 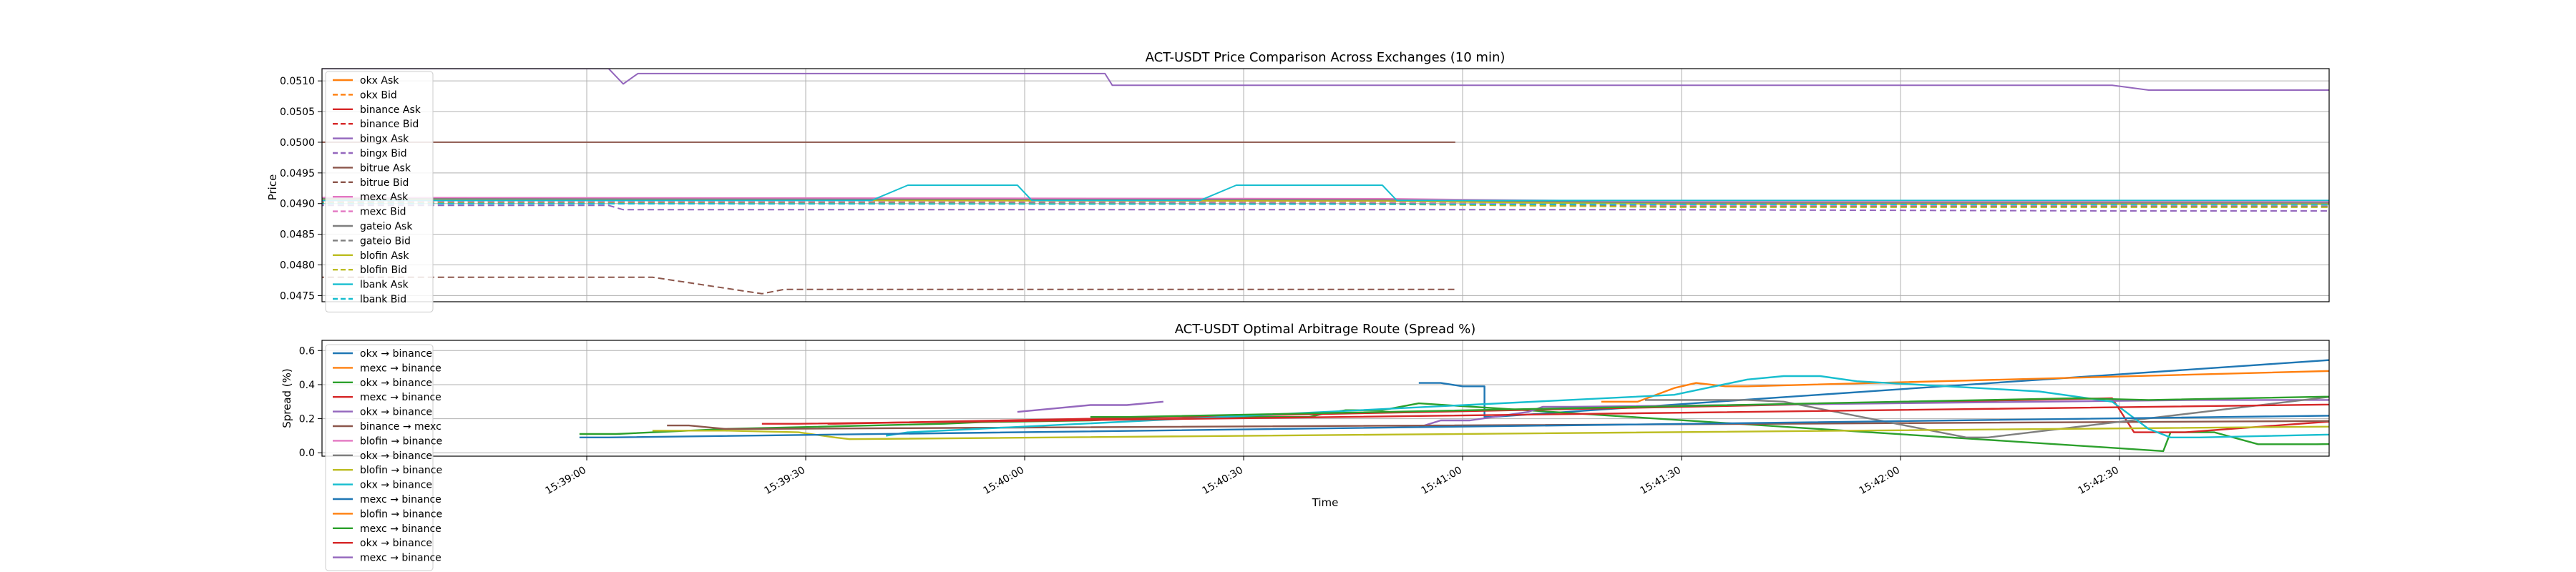 I want to click on price-legend-label-4: binance Bid, so click(x=390, y=124).